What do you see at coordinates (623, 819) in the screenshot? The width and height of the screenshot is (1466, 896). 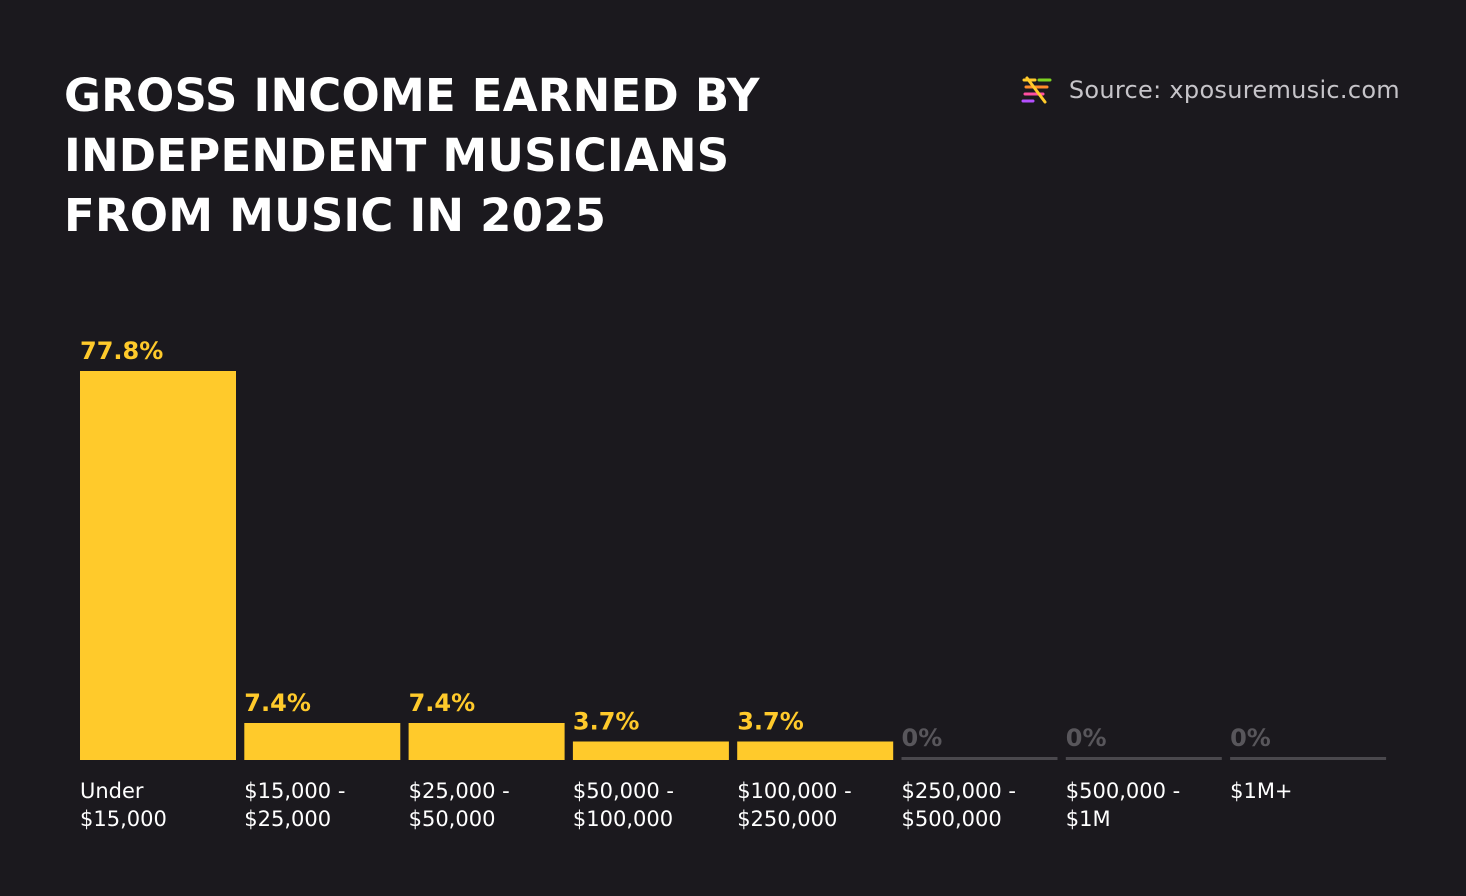 I see `category-label-3-line-1: $100,000` at bounding box center [623, 819].